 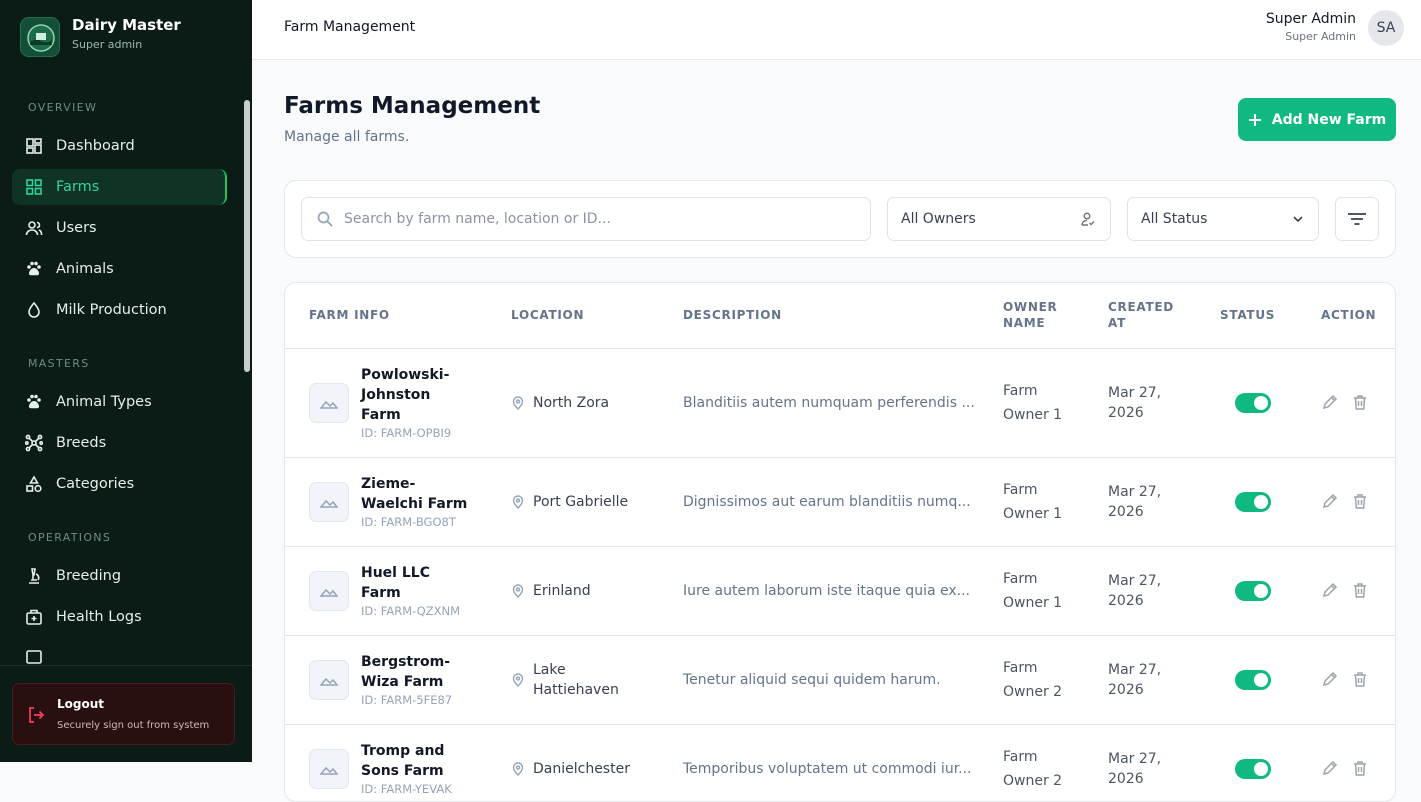 What do you see at coordinates (119, 402) in the screenshot?
I see `nav-item: Animal Types` at bounding box center [119, 402].